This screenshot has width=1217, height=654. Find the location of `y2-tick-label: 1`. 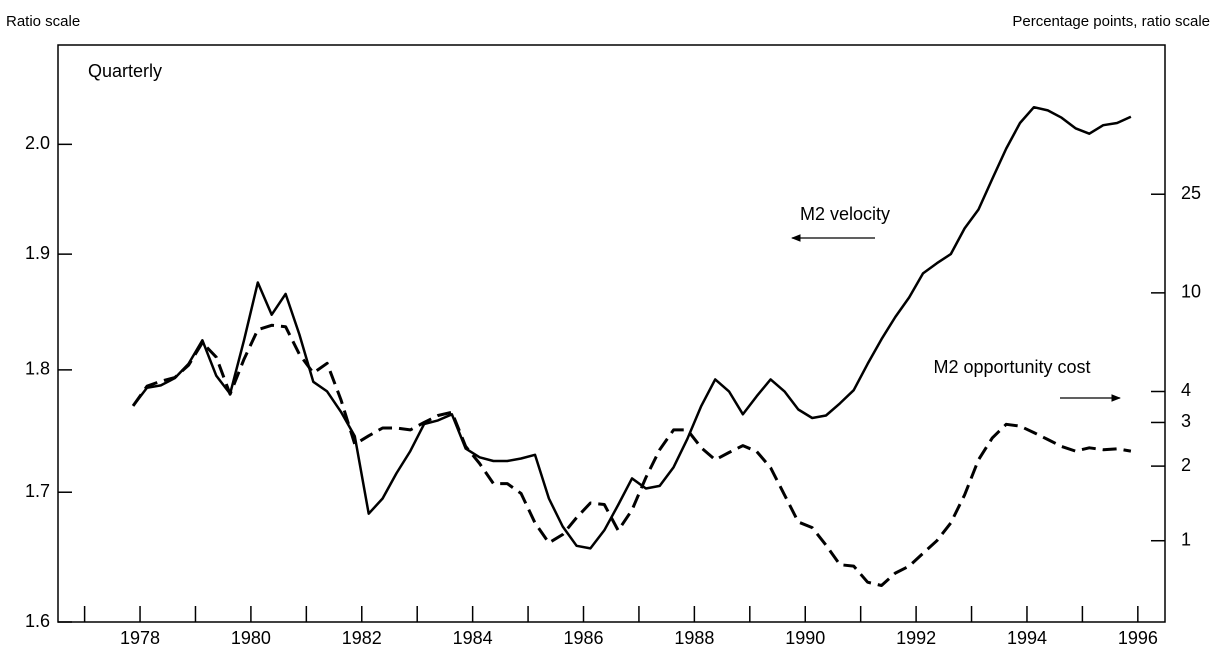

y2-tick-label: 1 is located at coordinates (1186, 539).